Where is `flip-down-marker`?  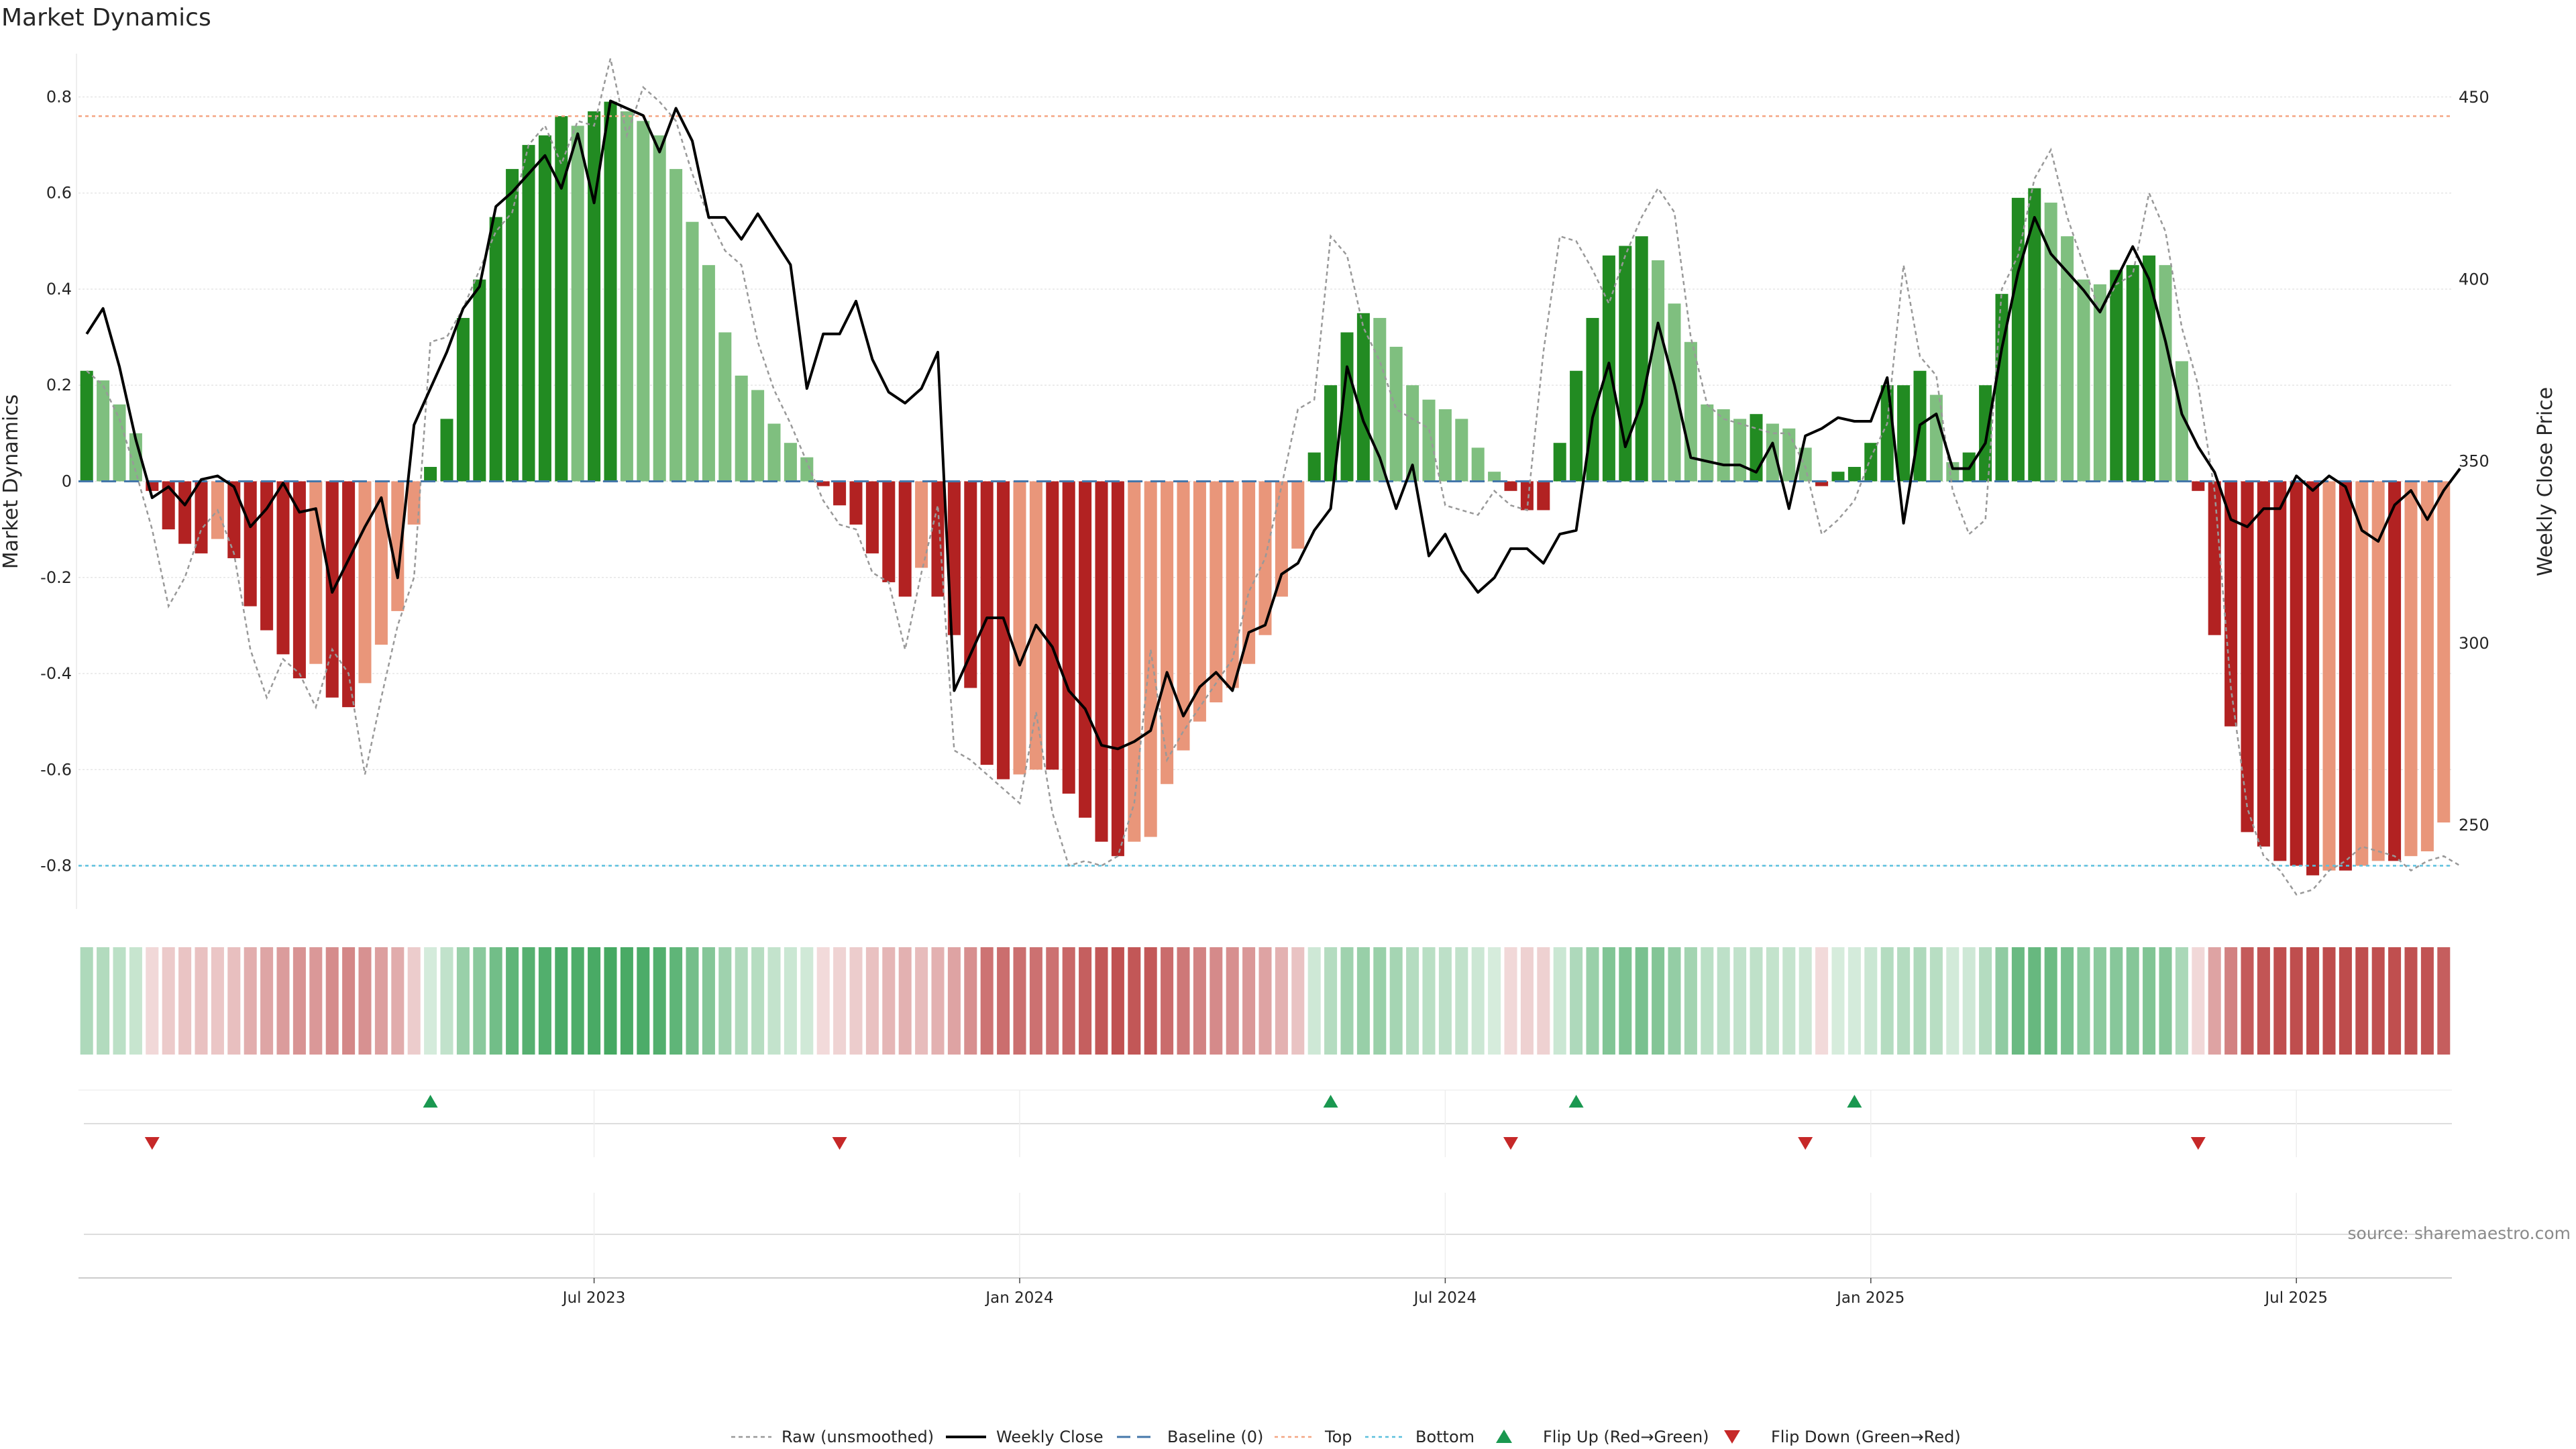 flip-down-marker is located at coordinates (1805, 1143).